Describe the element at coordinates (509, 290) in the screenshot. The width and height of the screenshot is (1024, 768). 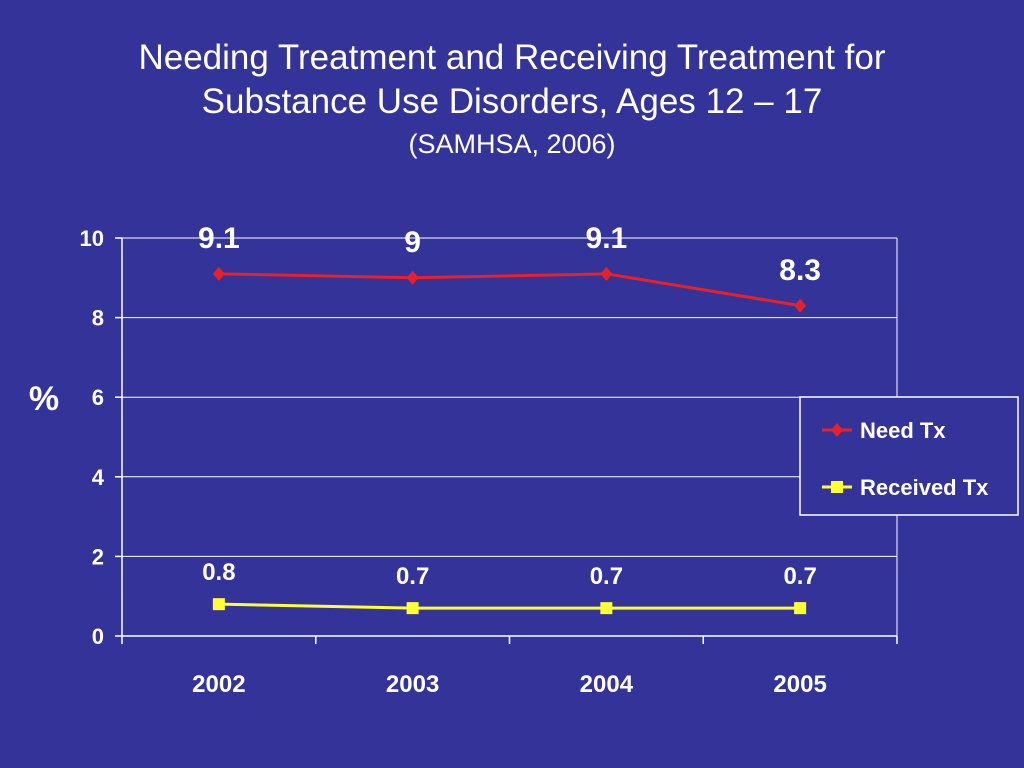
I see `series-line-need-tx` at that location.